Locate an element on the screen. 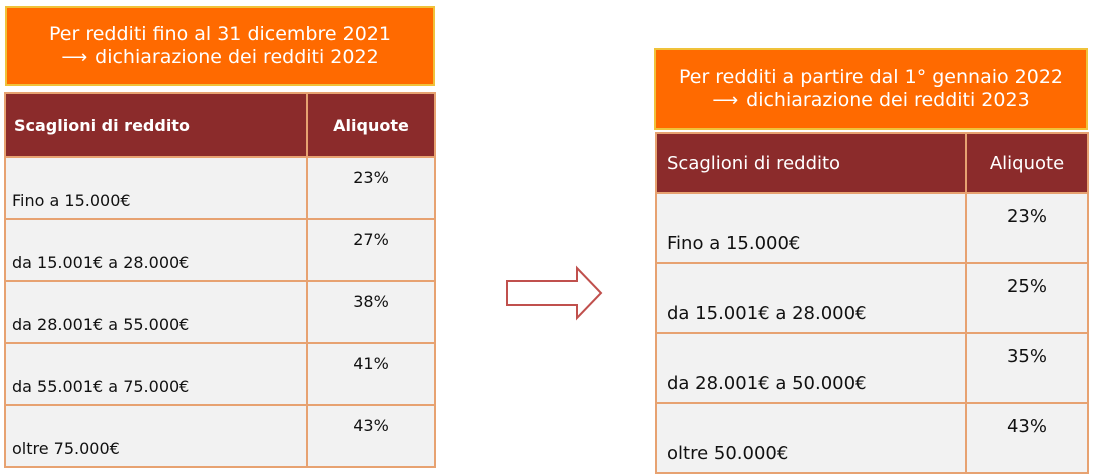 Image resolution: width=1099 pixels, height=474 pixels. bracket-cell: oltre 75.000€ is located at coordinates (156, 436).